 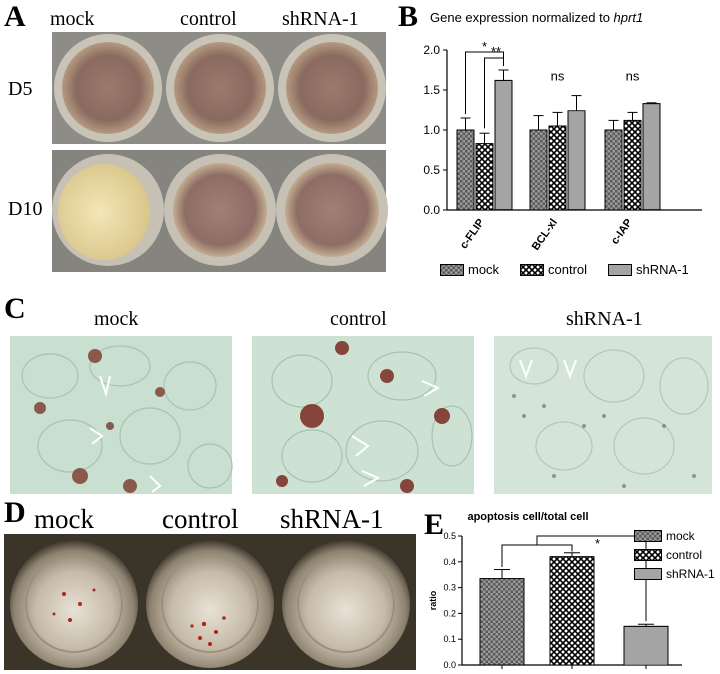 I want to click on panel-b-title: Gene expression normalized to hprt1, so click(x=536, y=17).